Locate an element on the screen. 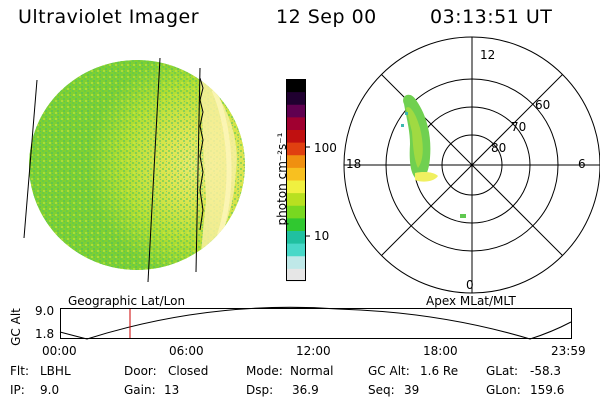  timeline-frame is located at coordinates (316, 323).